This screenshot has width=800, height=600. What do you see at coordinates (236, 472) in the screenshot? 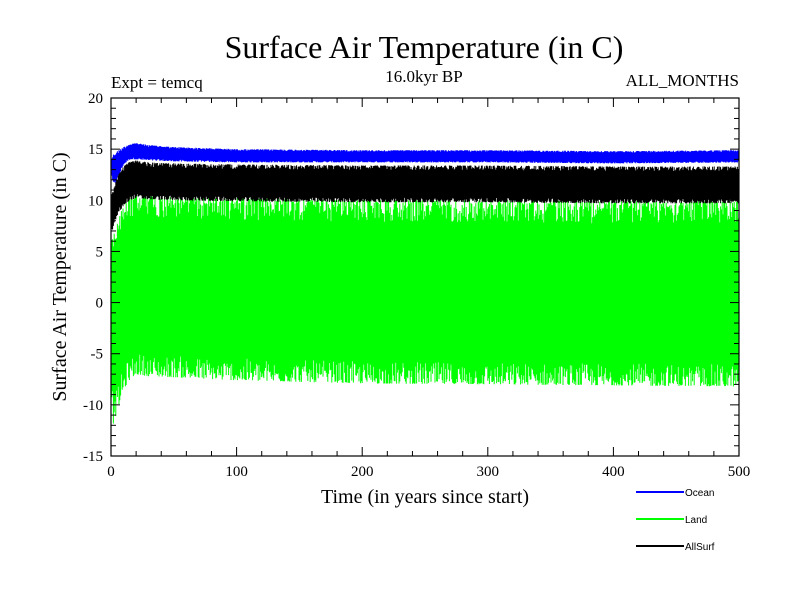
I see `x-tick-label: 100` at bounding box center [236, 472].